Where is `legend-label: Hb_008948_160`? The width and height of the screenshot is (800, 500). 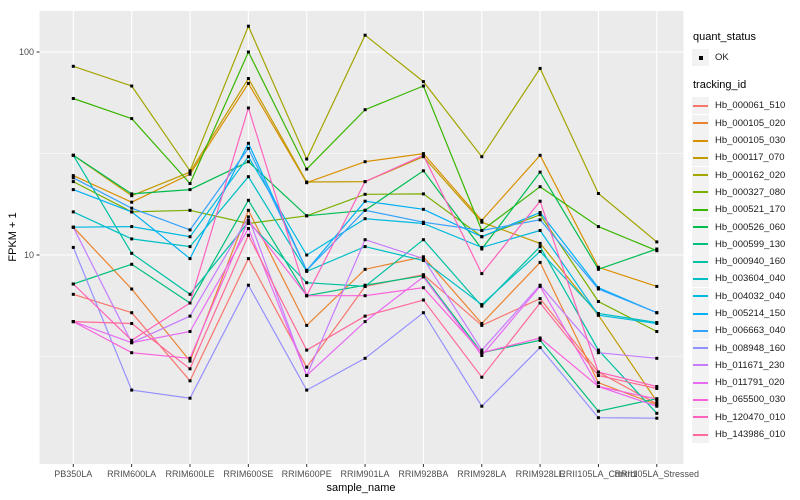
legend-label: Hb_008948_160 is located at coordinates (750, 348).